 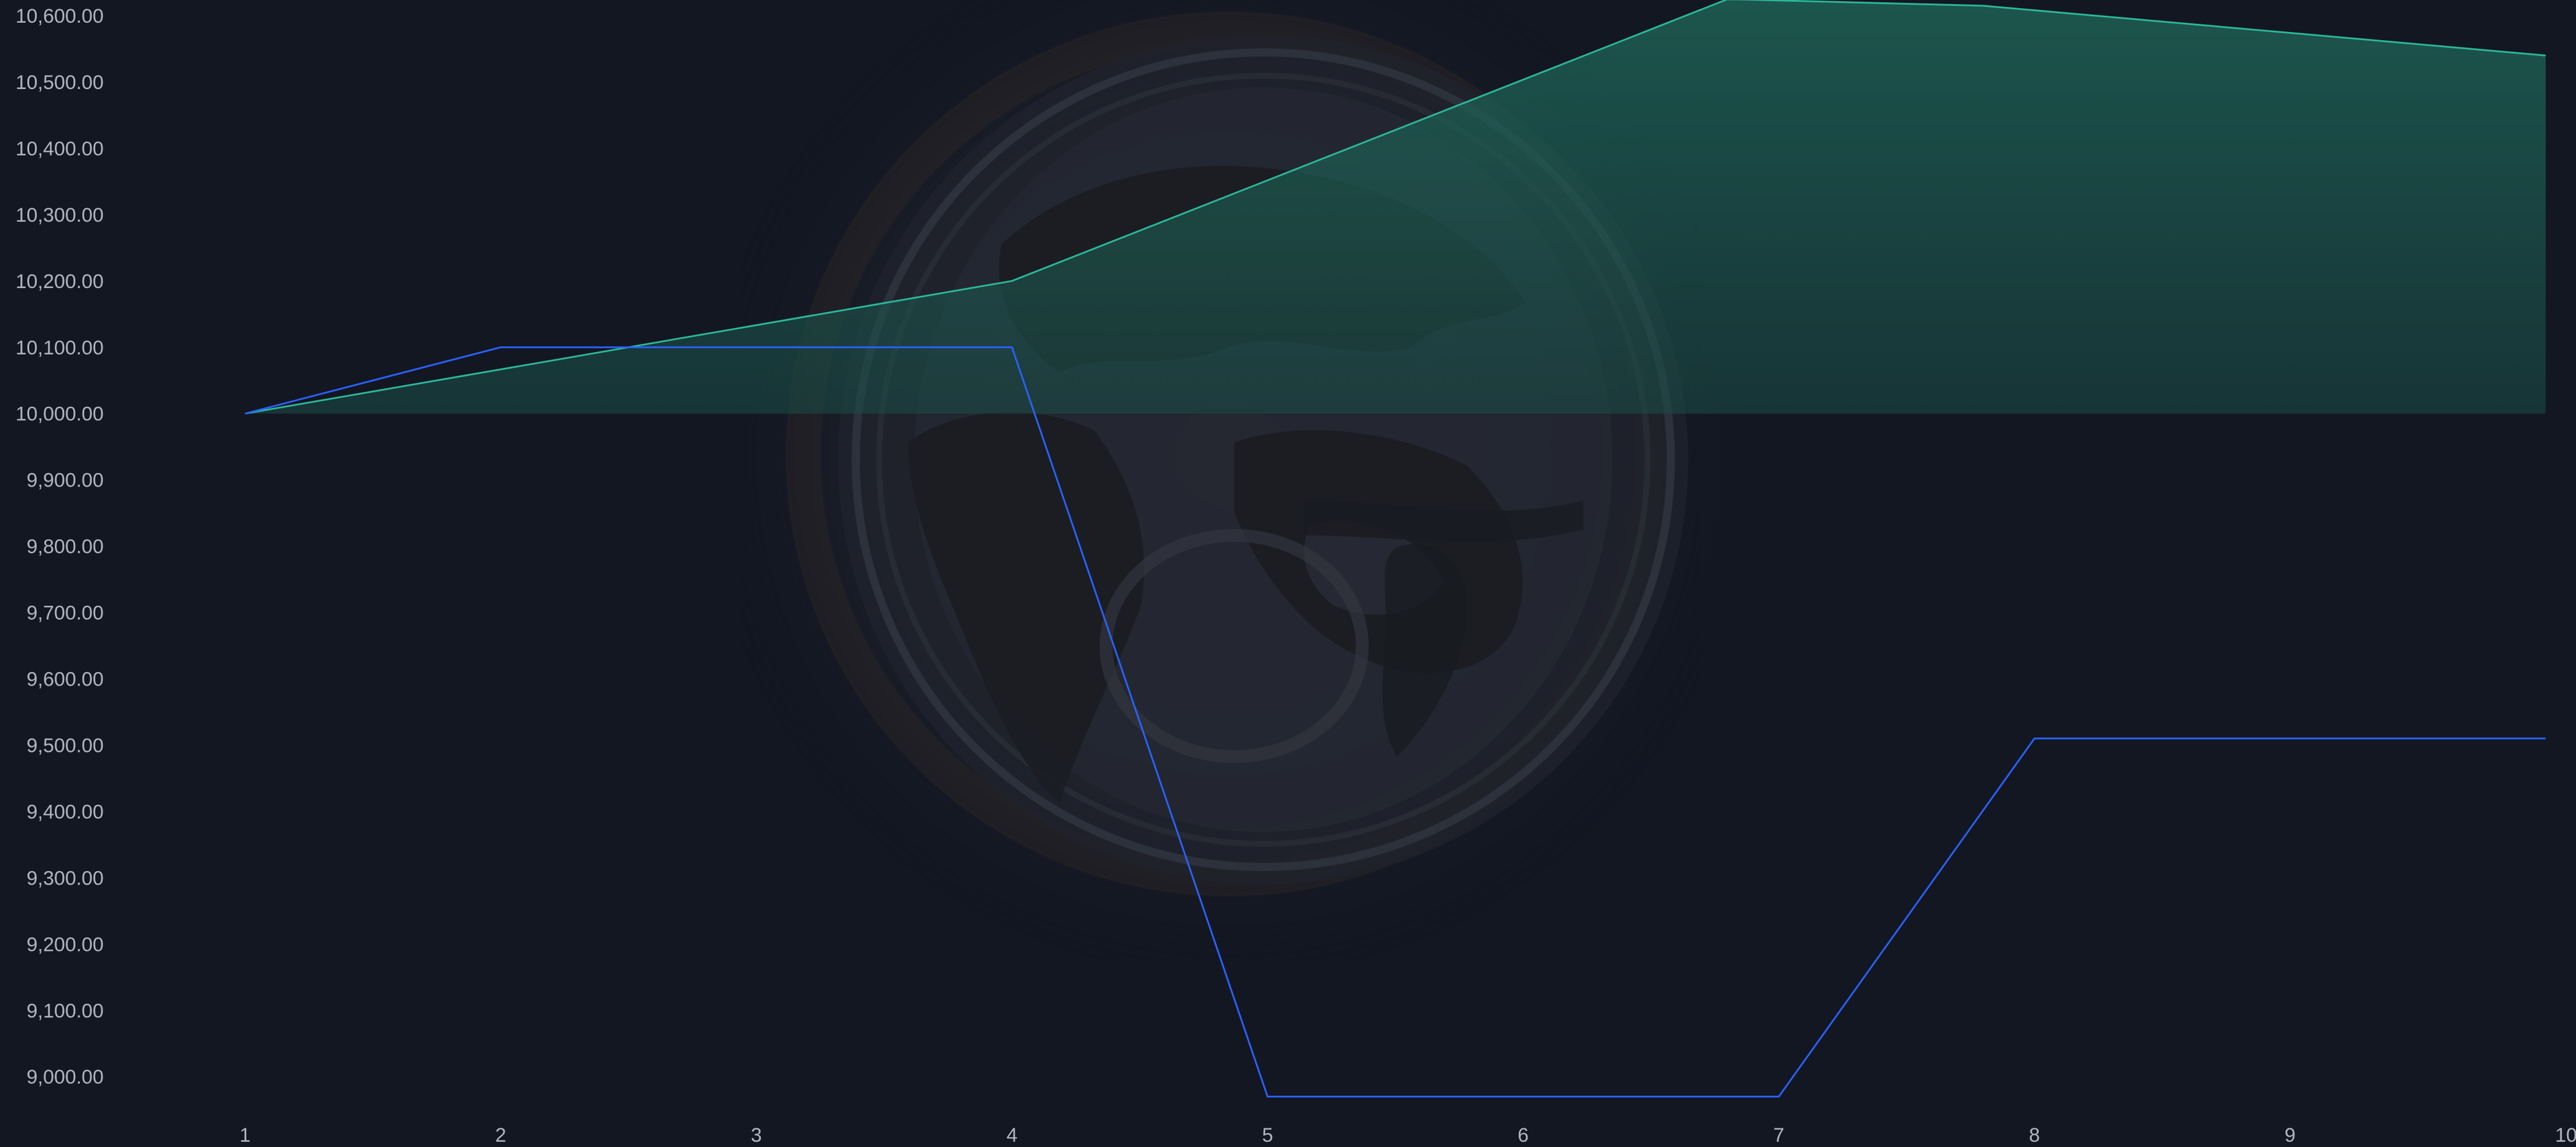 What do you see at coordinates (65, 1011) in the screenshot?
I see `y-tick-label: 9,100.00` at bounding box center [65, 1011].